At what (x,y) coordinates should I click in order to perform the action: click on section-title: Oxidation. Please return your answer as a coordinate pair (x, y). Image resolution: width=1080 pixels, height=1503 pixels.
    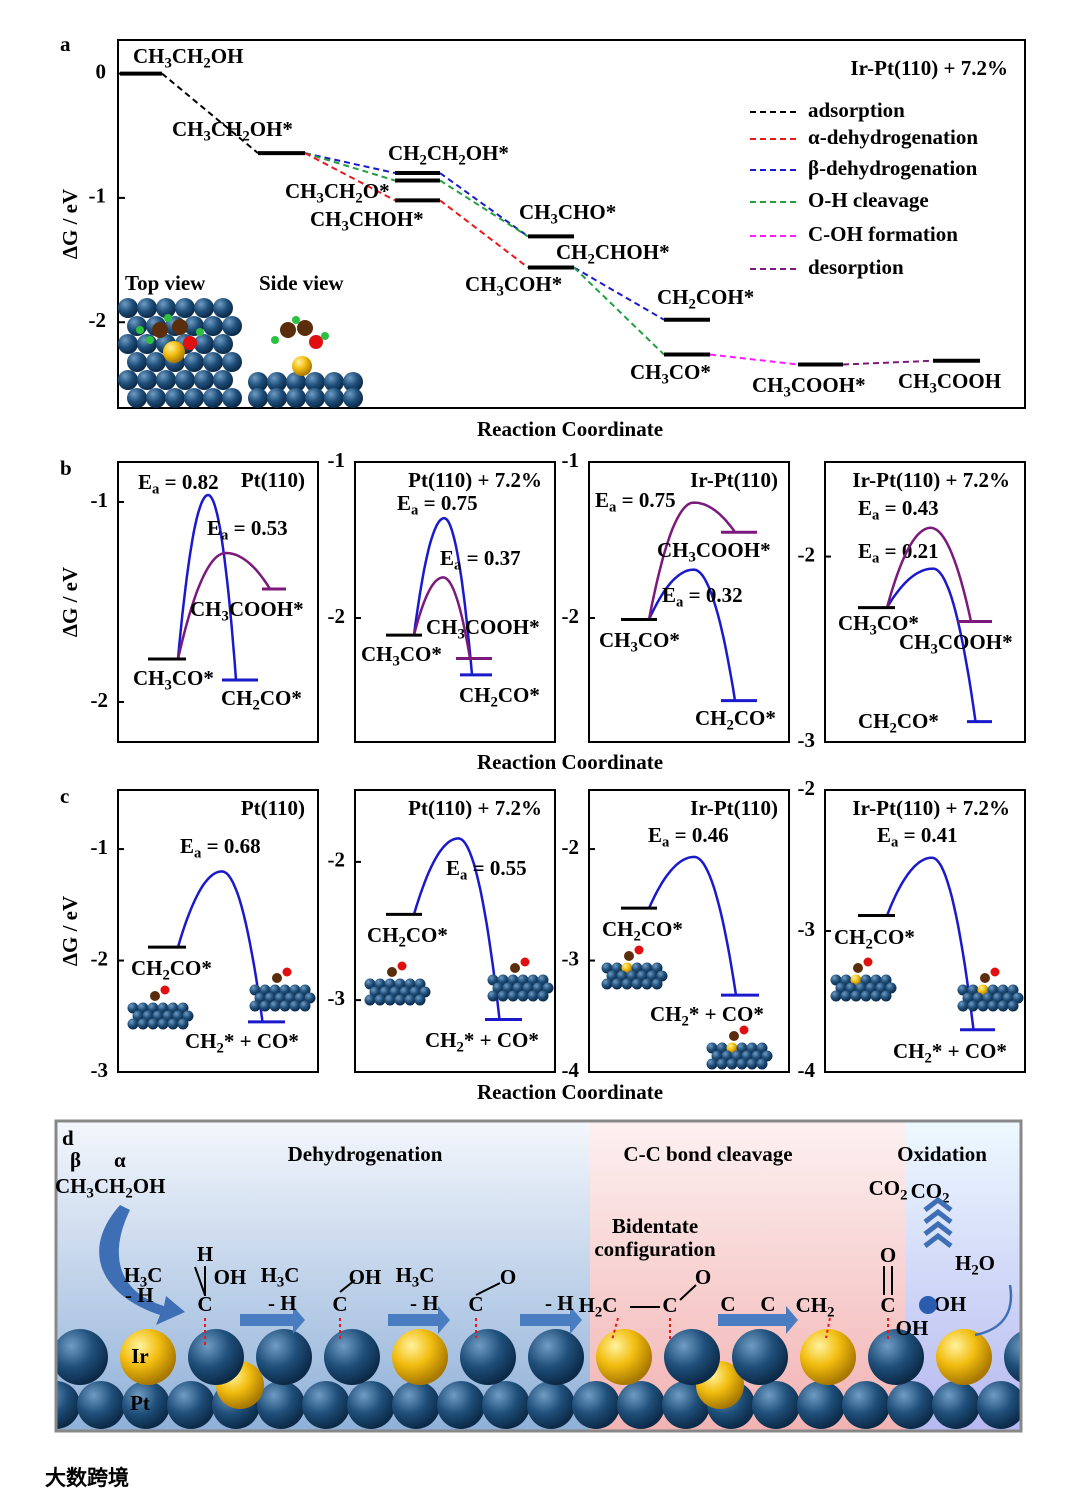
    Looking at the image, I should click on (942, 1154).